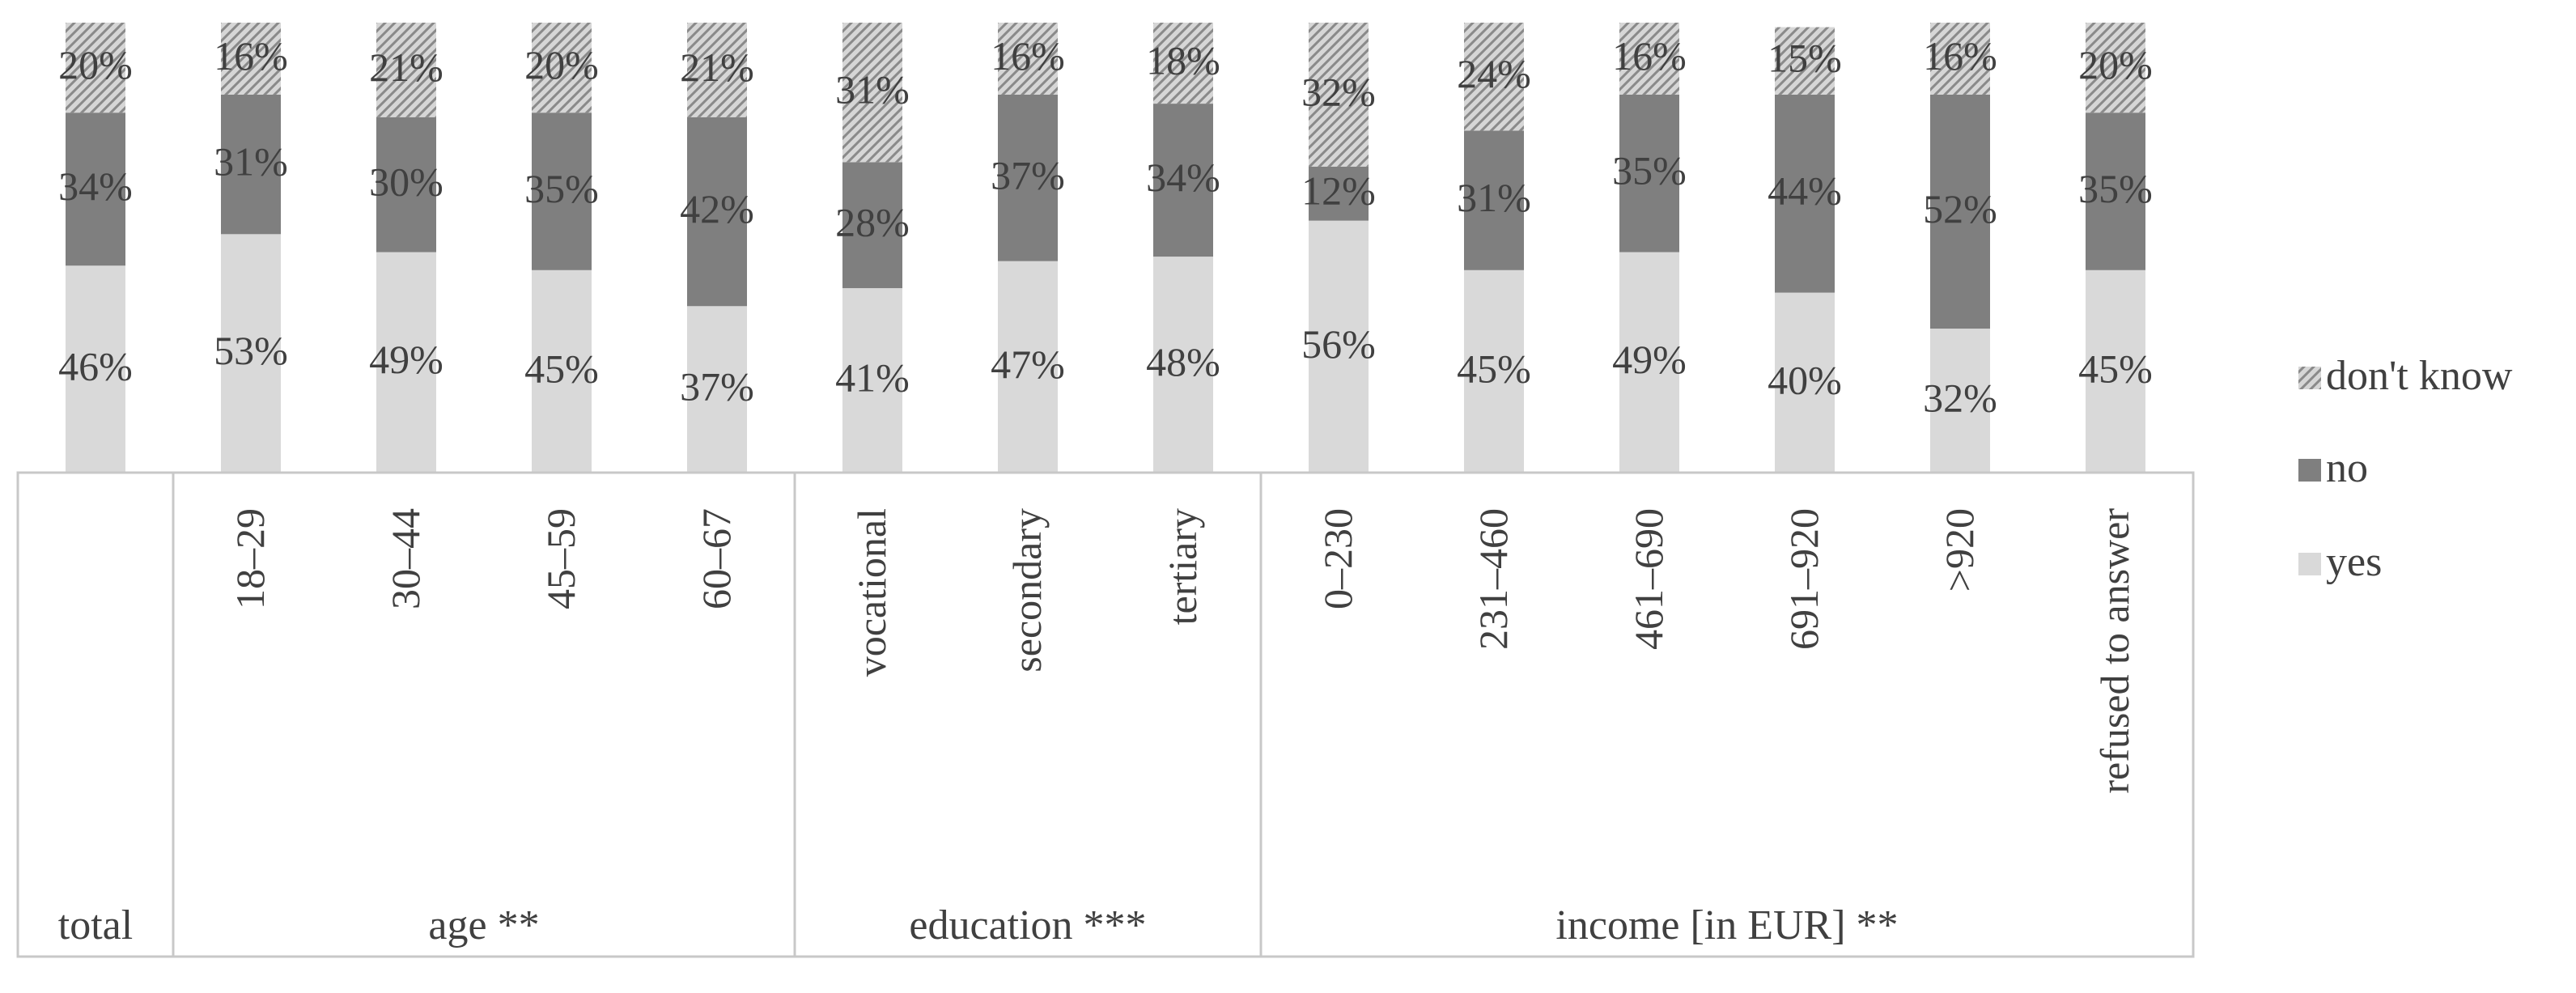  I want to click on data-label: 28%, so click(872, 222).